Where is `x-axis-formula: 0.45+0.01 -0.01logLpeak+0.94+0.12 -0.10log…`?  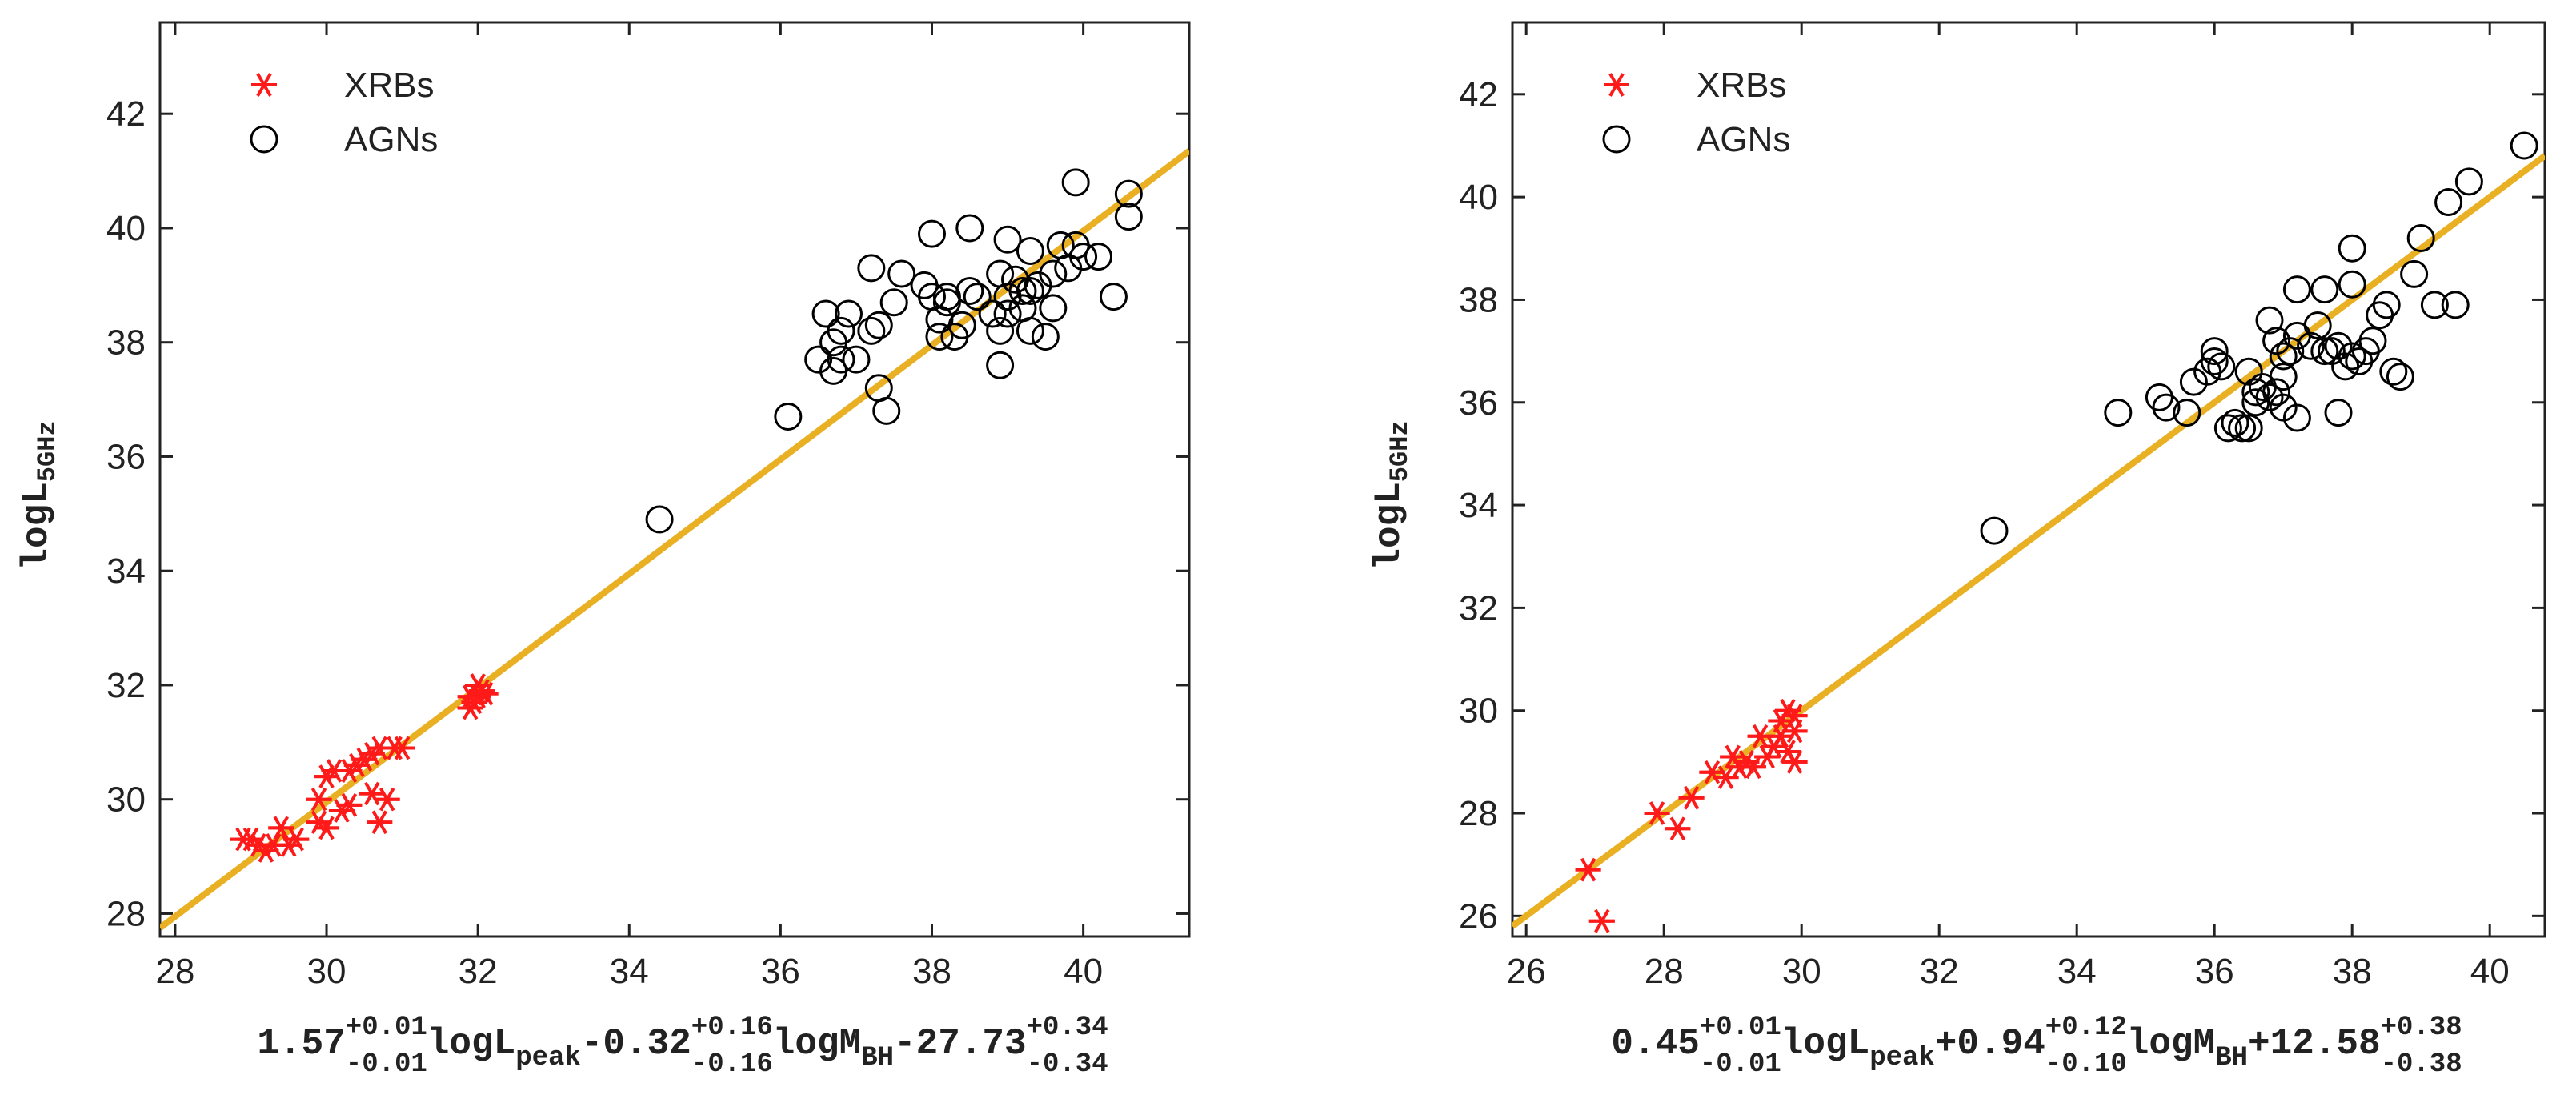 x-axis-formula: 0.45+0.01 -0.01logLpeak+0.94+0.12 -0.10log… is located at coordinates (2036, 1047).